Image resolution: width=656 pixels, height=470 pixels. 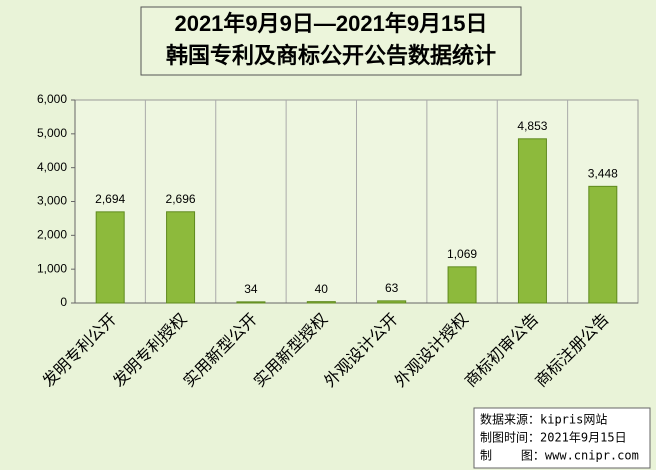 I want to click on title-box, so click(x=331, y=41).